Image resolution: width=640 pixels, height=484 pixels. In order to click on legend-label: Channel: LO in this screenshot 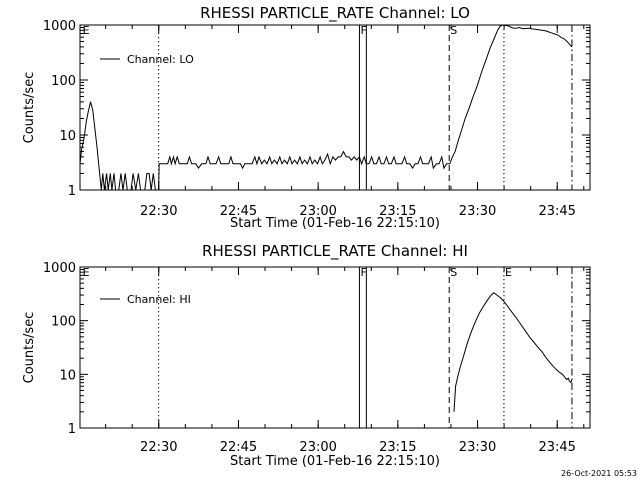, I will do `click(160, 59)`.